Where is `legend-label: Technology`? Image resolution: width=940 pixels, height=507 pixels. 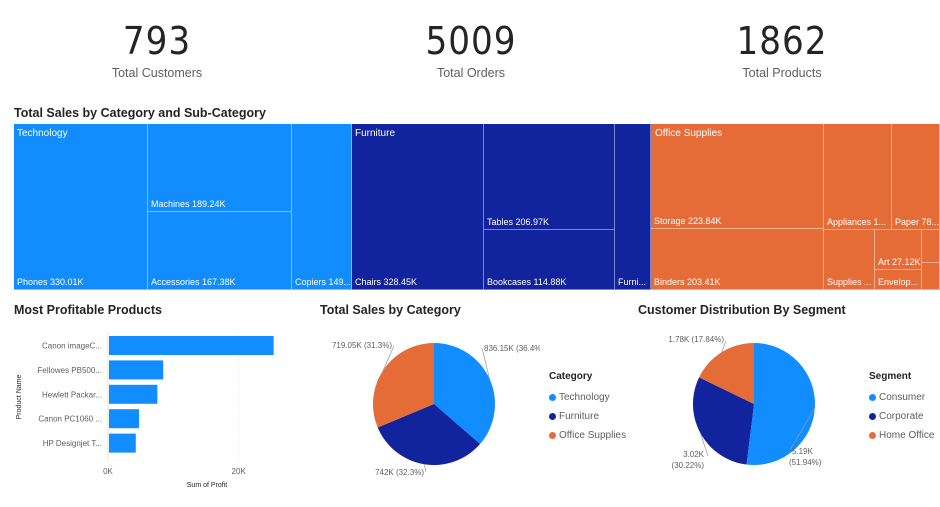 legend-label: Technology is located at coordinates (584, 397).